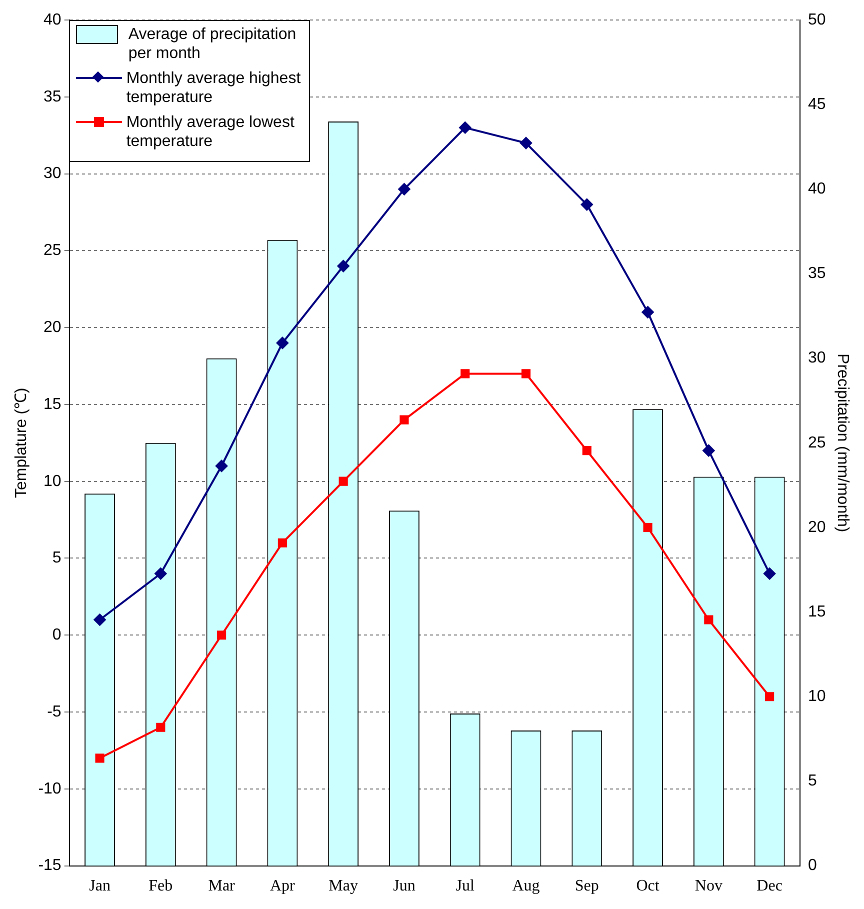 The width and height of the screenshot is (864, 909). Describe the element at coordinates (283, 886) in the screenshot. I see `x-tick-label: Apr` at that location.